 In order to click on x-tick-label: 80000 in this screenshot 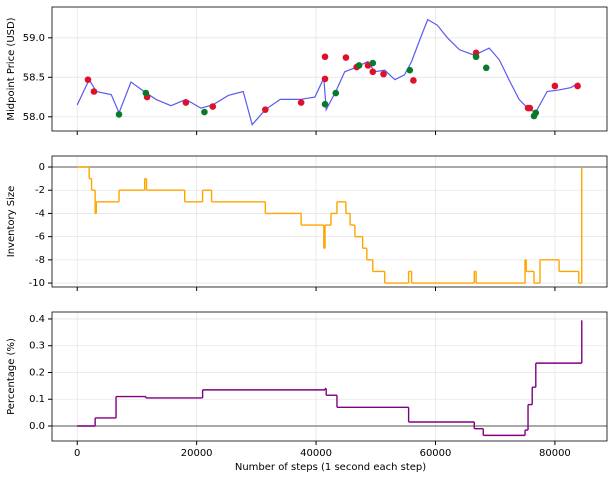, I will do `click(555, 453)`.